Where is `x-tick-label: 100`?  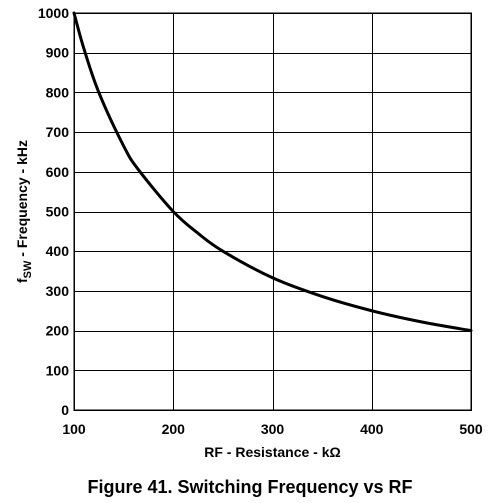
x-tick-label: 100 is located at coordinates (74, 429).